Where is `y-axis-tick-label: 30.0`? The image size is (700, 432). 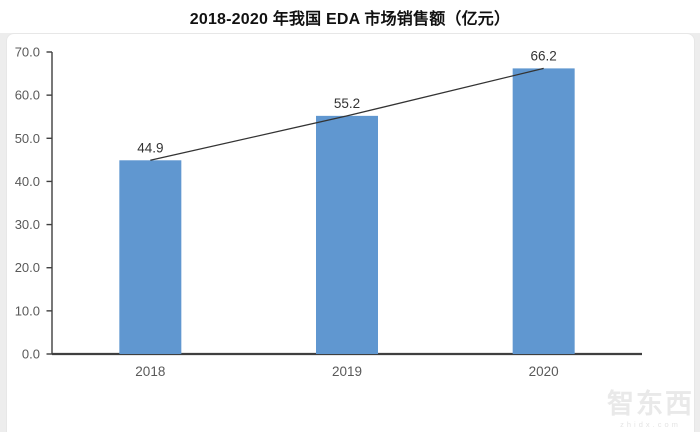
y-axis-tick-label: 30.0 is located at coordinates (27, 224).